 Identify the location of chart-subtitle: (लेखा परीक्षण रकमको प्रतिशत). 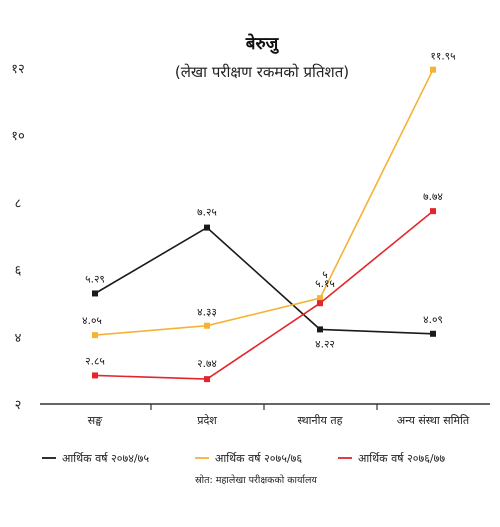
(262, 72).